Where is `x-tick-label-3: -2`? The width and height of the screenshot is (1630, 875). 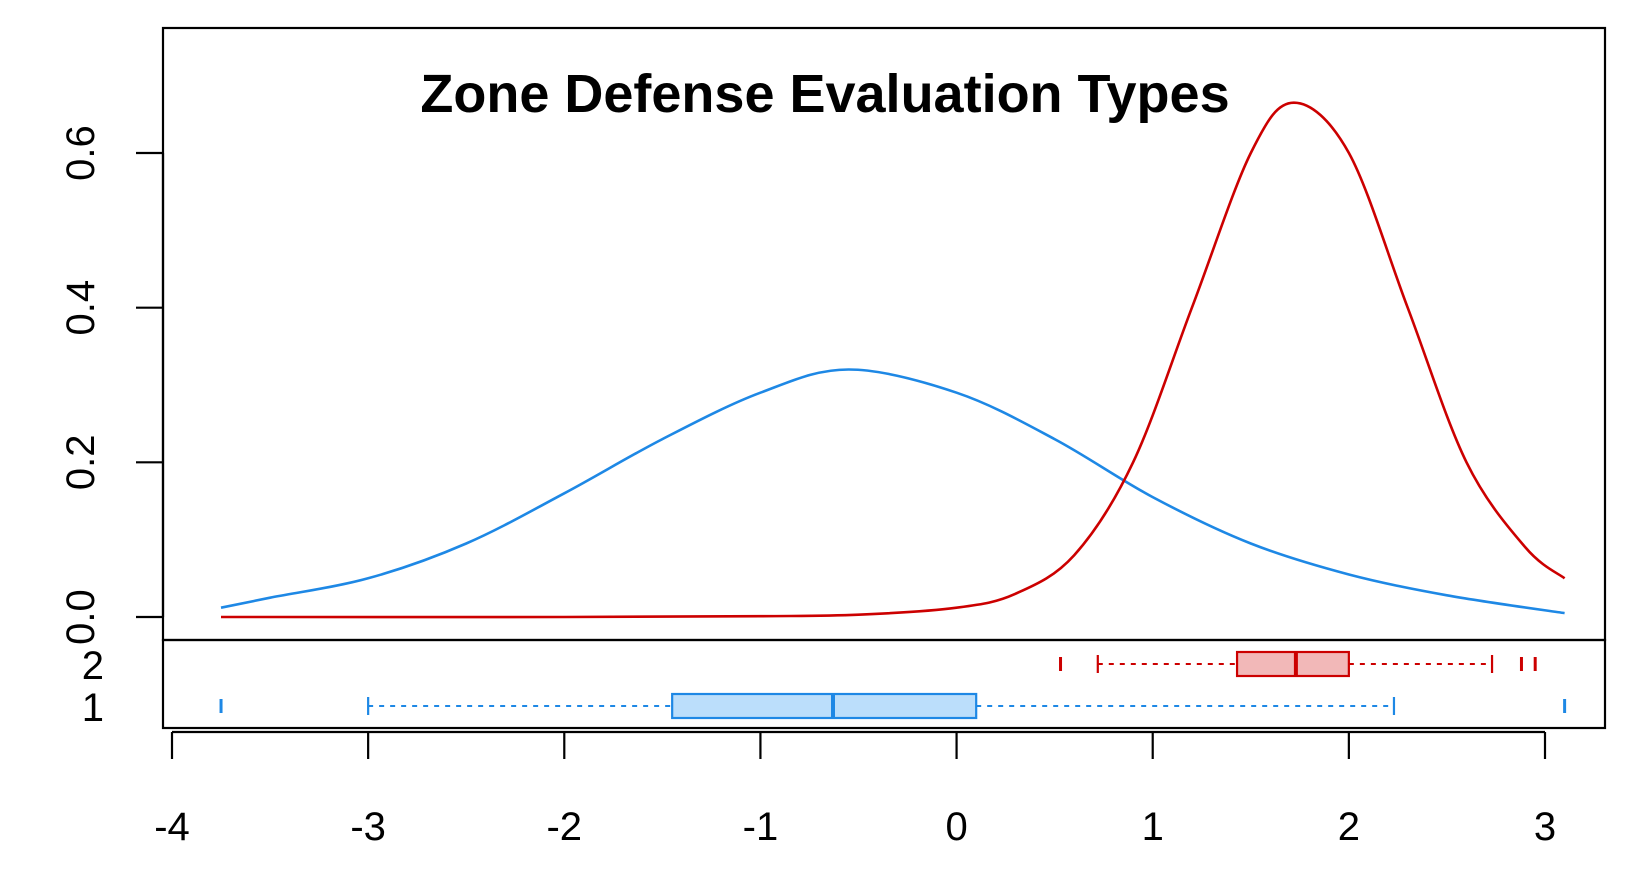 x-tick-label-3: -2 is located at coordinates (564, 827).